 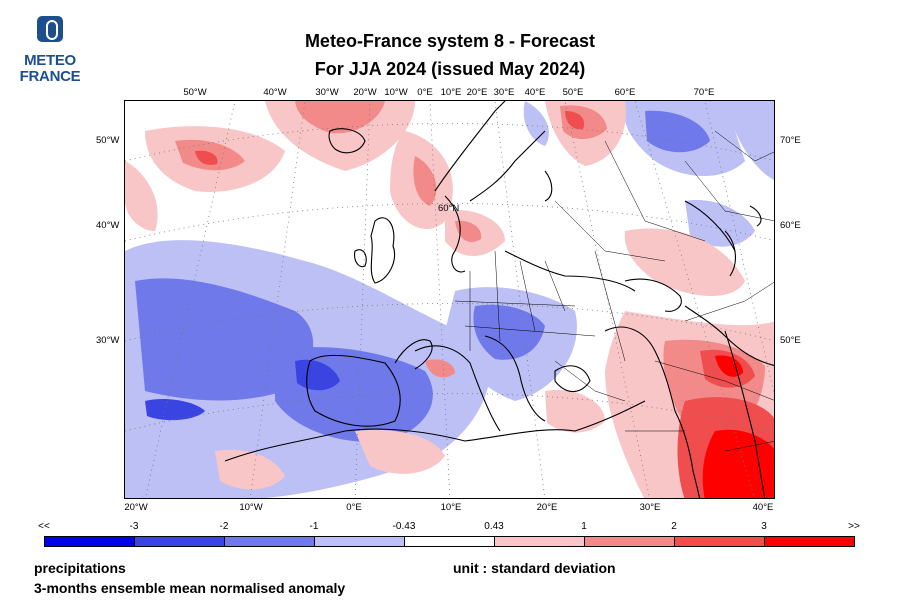 I want to click on top-lon-label: 70°E, so click(x=704, y=92).